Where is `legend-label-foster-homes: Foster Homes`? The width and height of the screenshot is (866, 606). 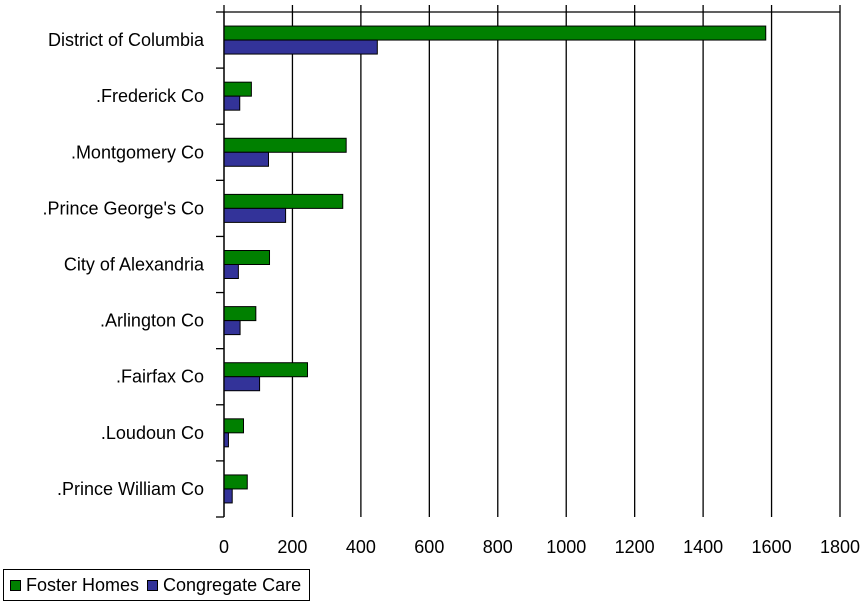 legend-label-foster-homes: Foster Homes is located at coordinates (83, 584).